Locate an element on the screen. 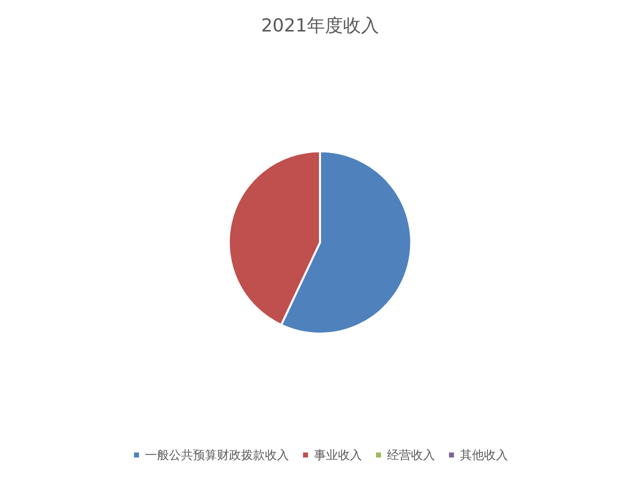 The width and height of the screenshot is (640, 480). legend-label: 一般公共预算财政拨款收入 is located at coordinates (217, 455).